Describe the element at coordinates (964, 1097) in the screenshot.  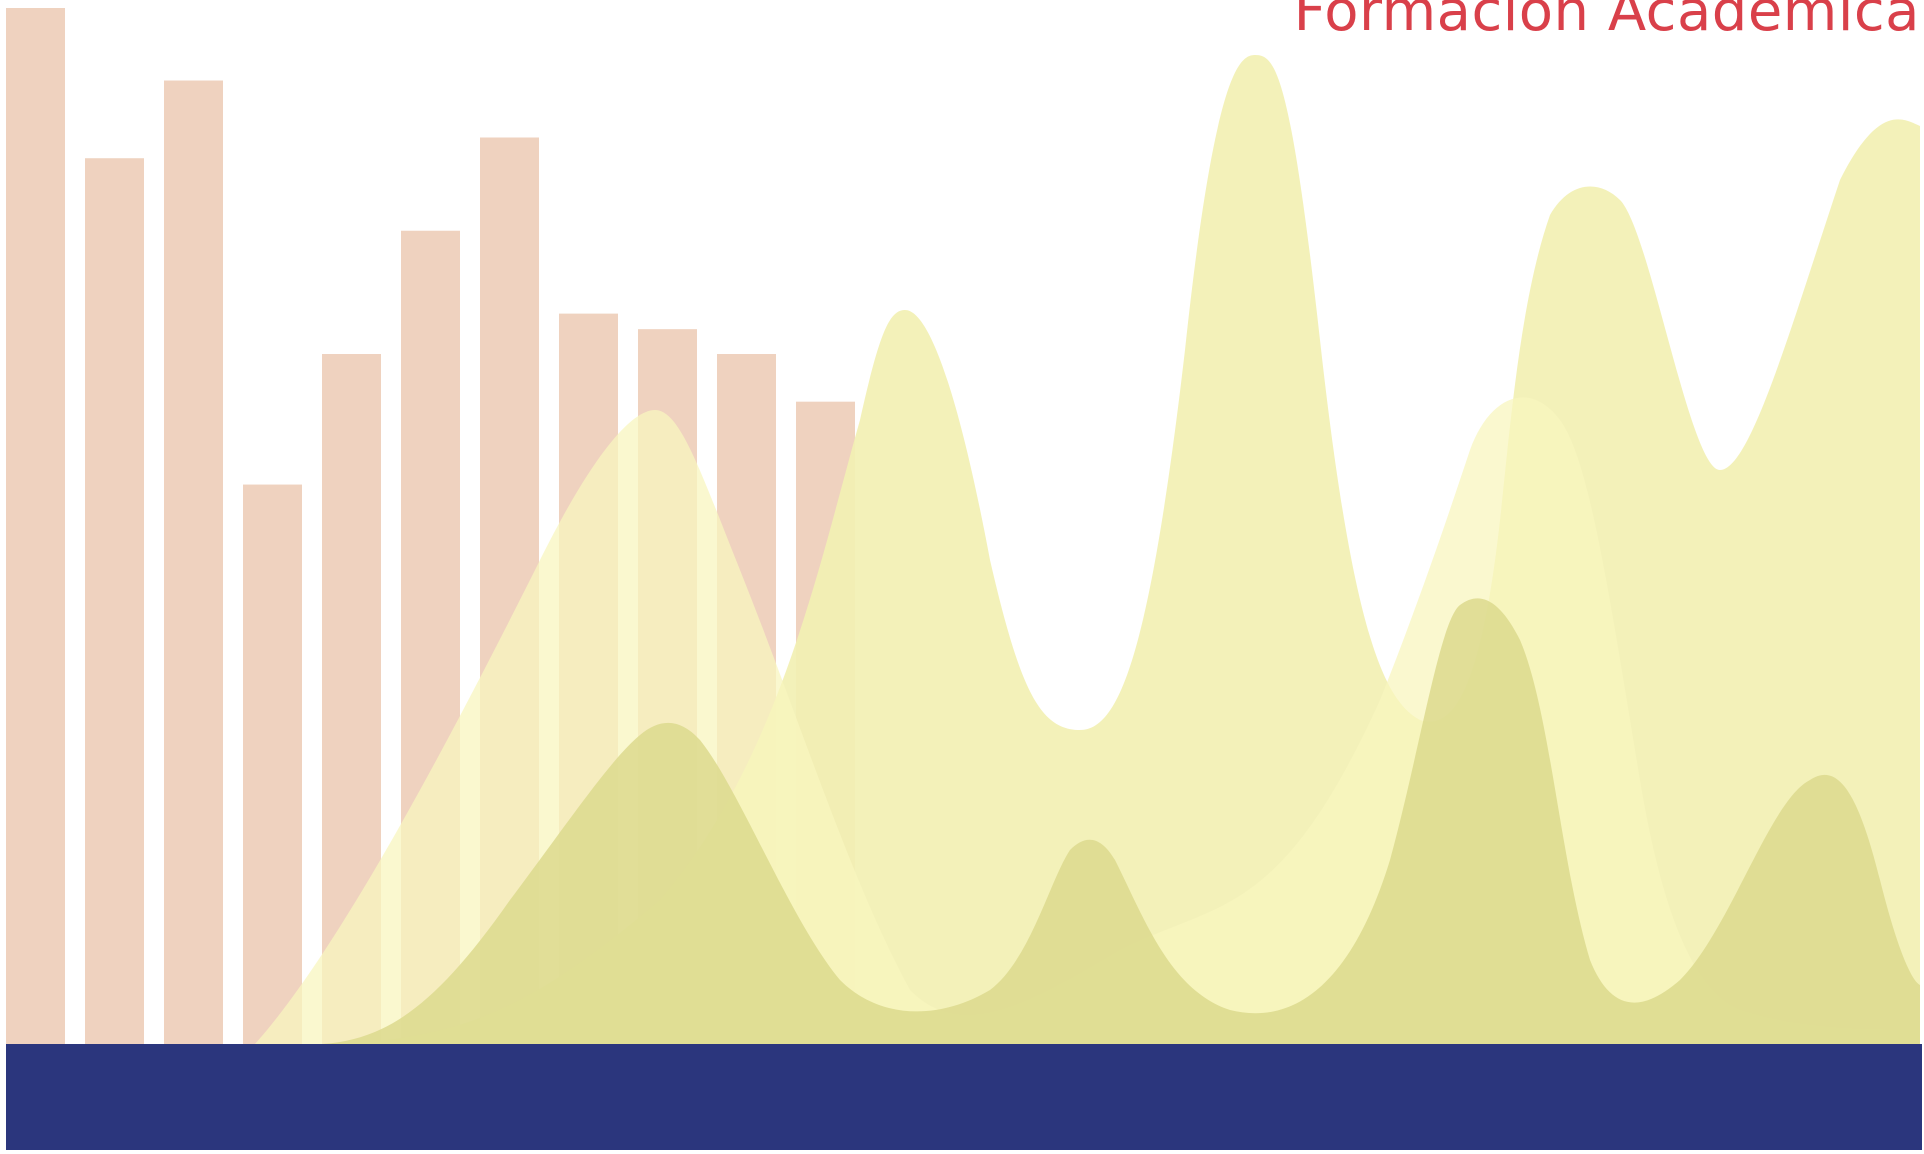
I see `footer-band` at that location.